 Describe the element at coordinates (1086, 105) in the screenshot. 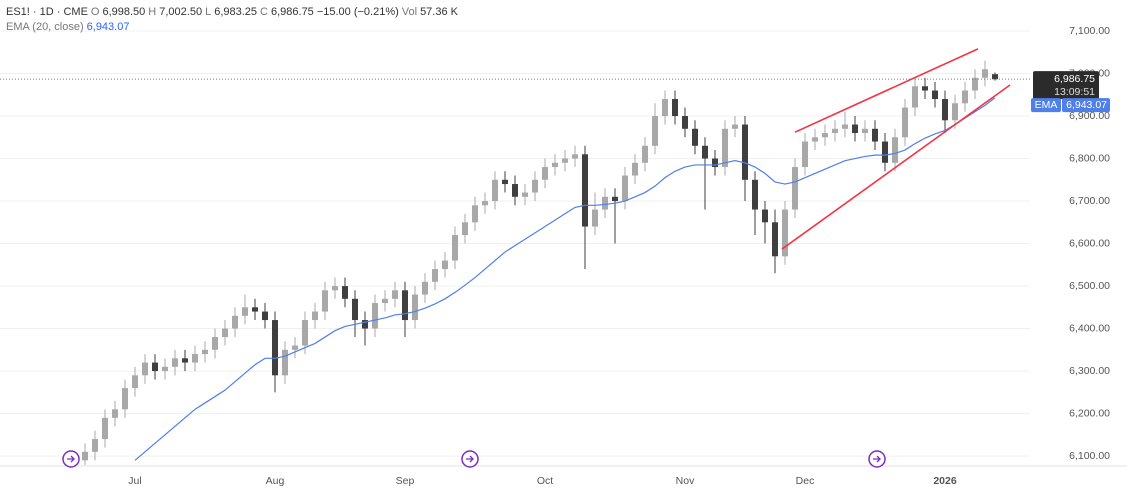

I see `ema-tag-value-bg` at that location.